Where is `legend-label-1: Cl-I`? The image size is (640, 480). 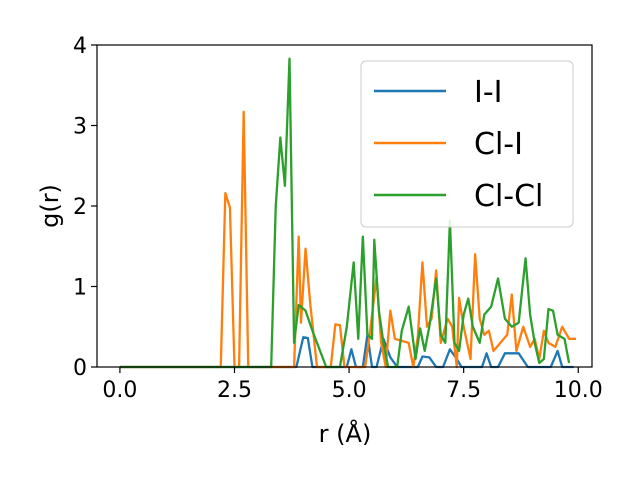
legend-label-1: Cl-I is located at coordinates (498, 144).